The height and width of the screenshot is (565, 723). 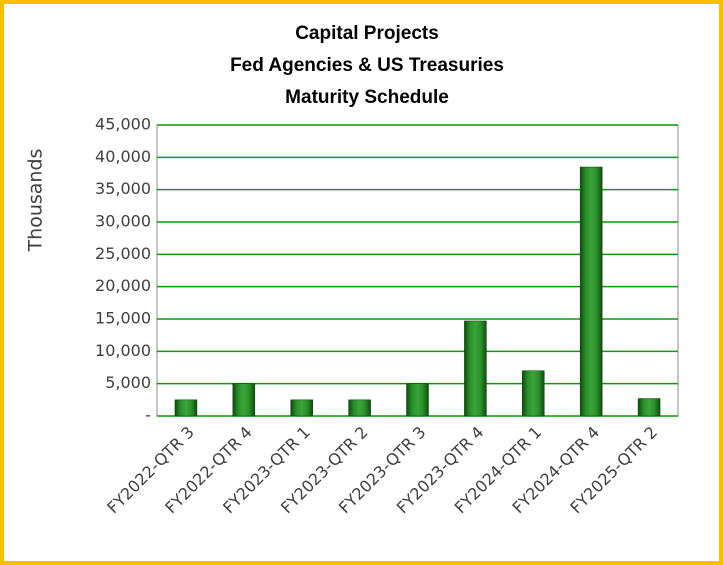 I want to click on y-tick-label: 15,000, so click(x=123, y=318).